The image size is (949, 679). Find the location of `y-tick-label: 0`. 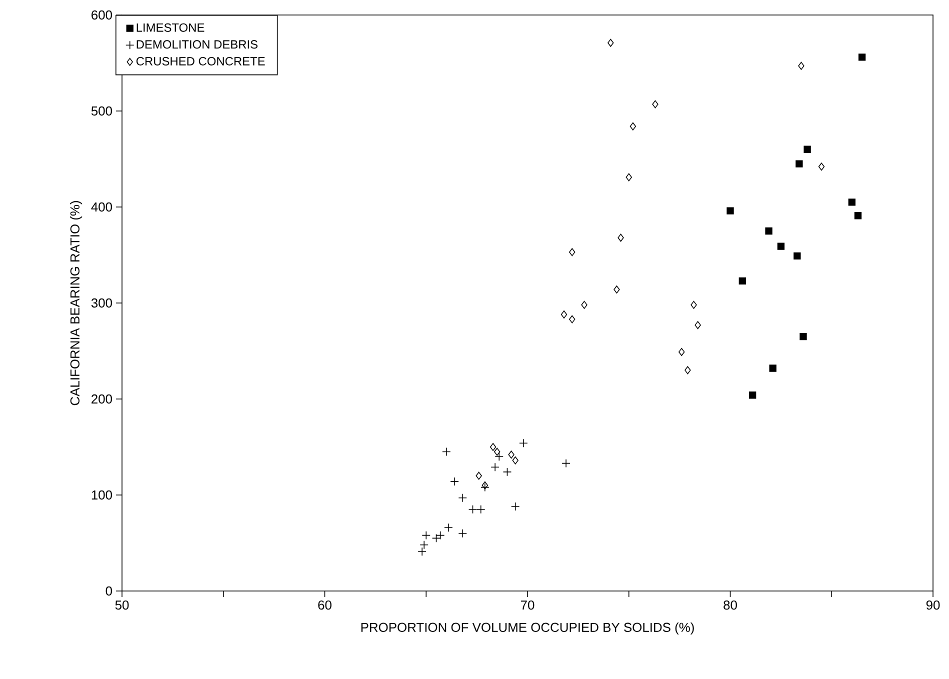

y-tick-label: 0 is located at coordinates (109, 591).